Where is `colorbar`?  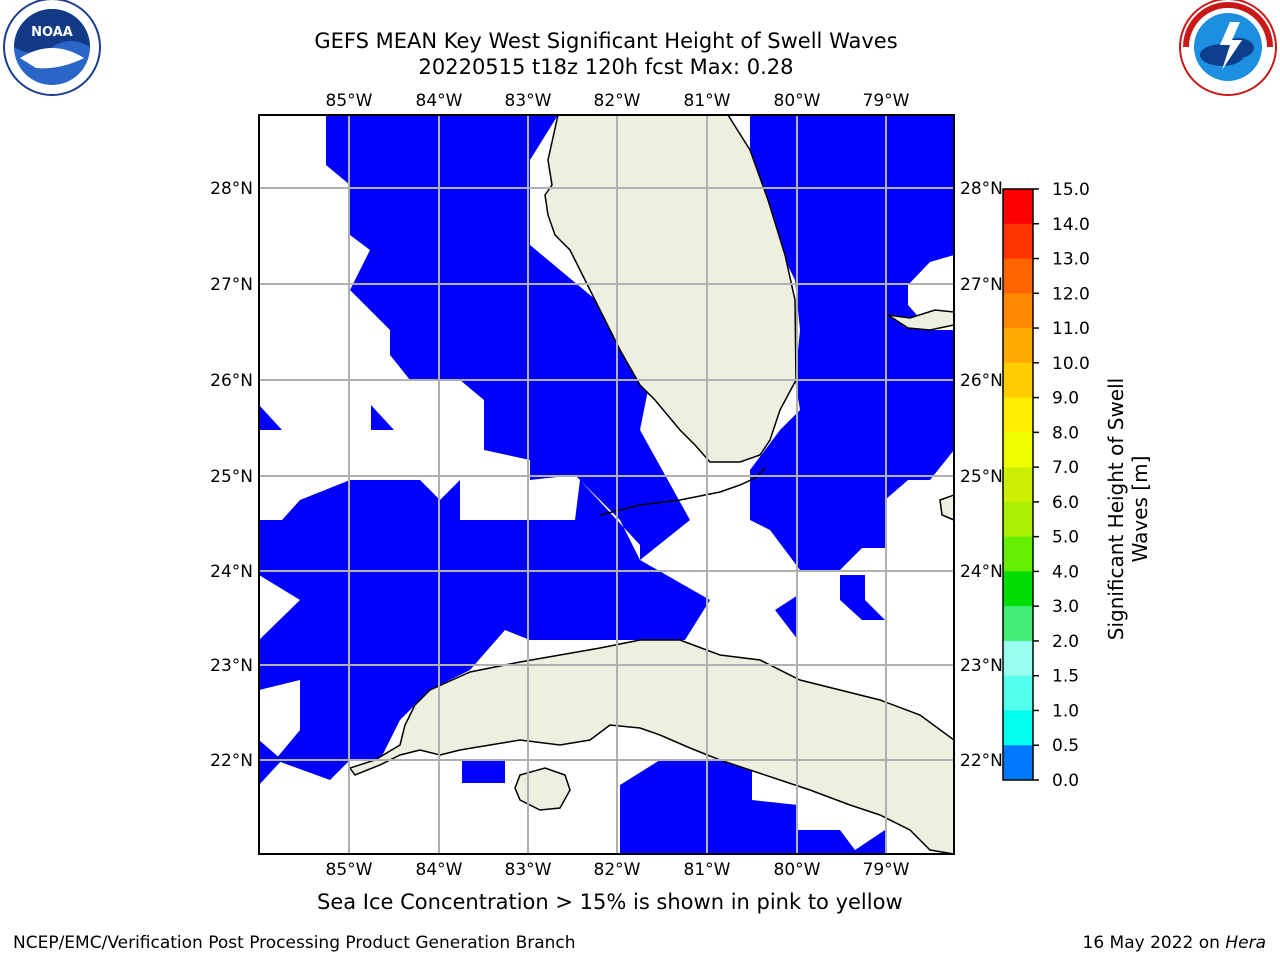 colorbar is located at coordinates (1018, 485).